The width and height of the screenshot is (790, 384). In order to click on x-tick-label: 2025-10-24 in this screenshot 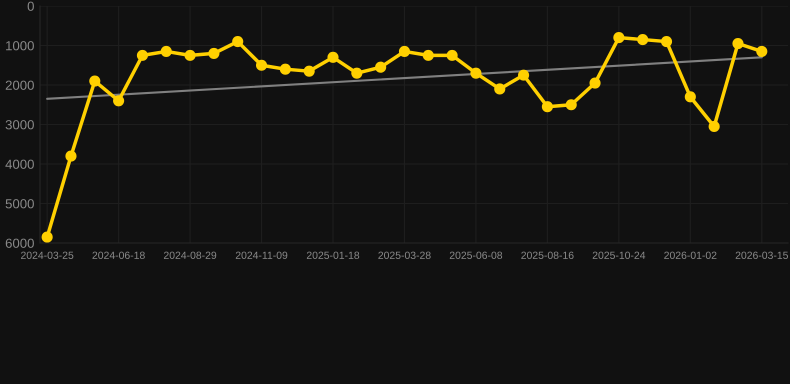, I will do `click(619, 255)`.